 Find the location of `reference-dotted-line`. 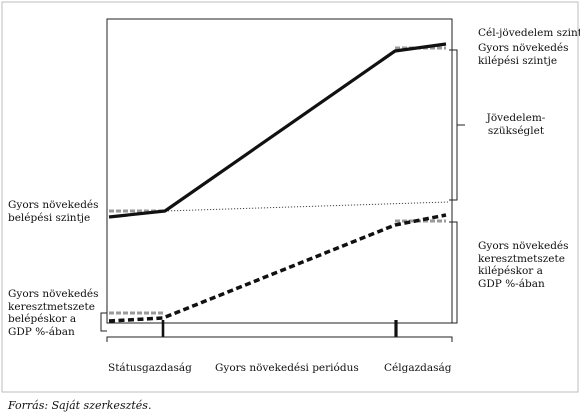

reference-dotted-line is located at coordinates (306, 206).